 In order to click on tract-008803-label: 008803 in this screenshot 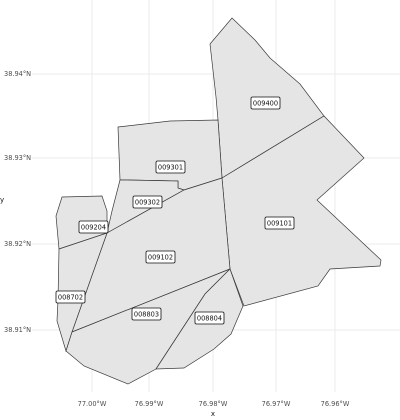, I will do `click(146, 314)`.